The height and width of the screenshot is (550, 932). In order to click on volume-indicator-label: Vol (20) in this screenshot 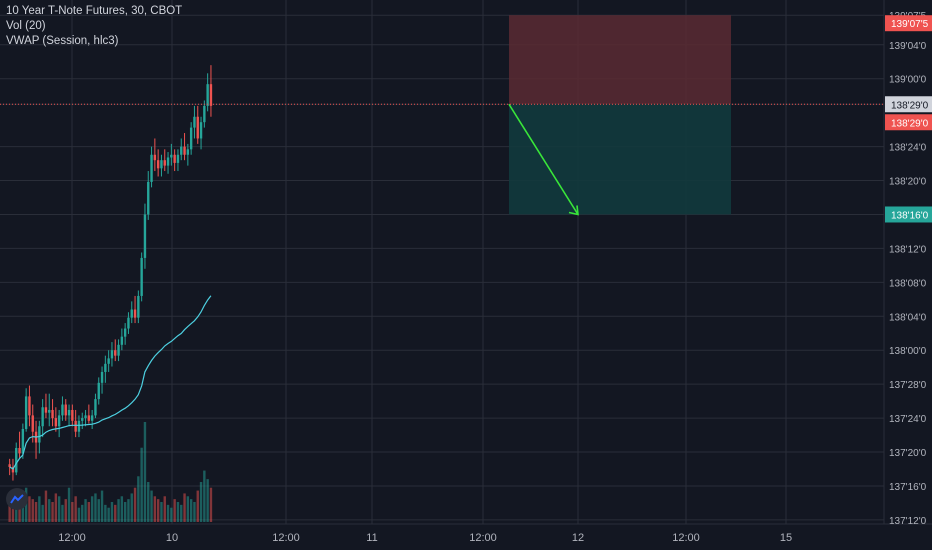, I will do `click(26, 26)`.